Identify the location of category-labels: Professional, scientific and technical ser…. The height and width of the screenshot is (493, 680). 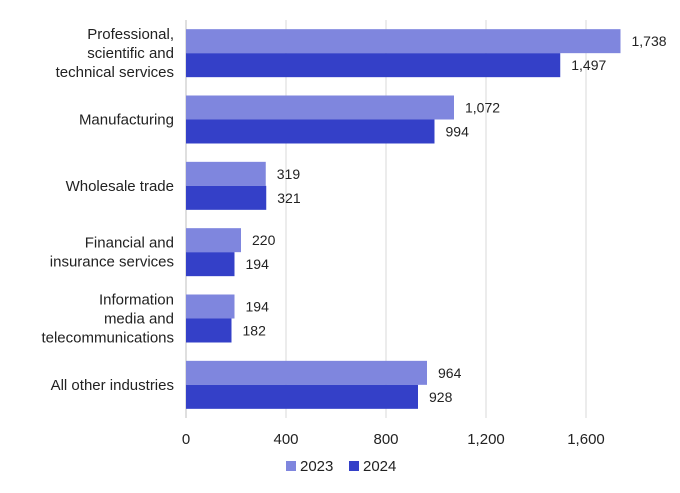
(107, 210).